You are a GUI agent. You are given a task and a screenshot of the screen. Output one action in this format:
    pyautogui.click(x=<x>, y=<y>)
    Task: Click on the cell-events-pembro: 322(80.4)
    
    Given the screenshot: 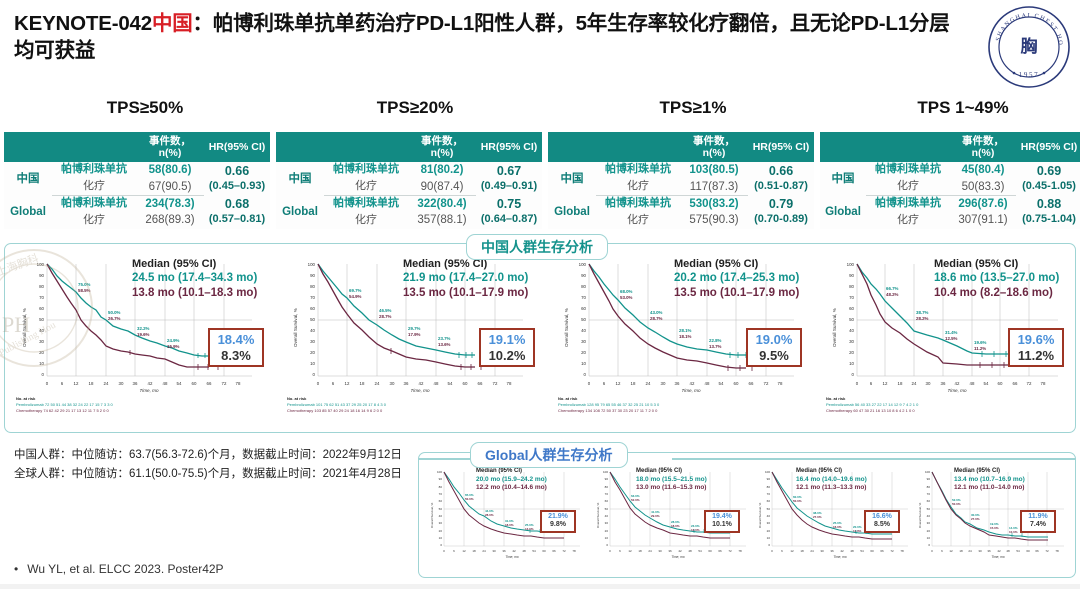 What is the action you would take?
    pyautogui.click(x=442, y=204)
    